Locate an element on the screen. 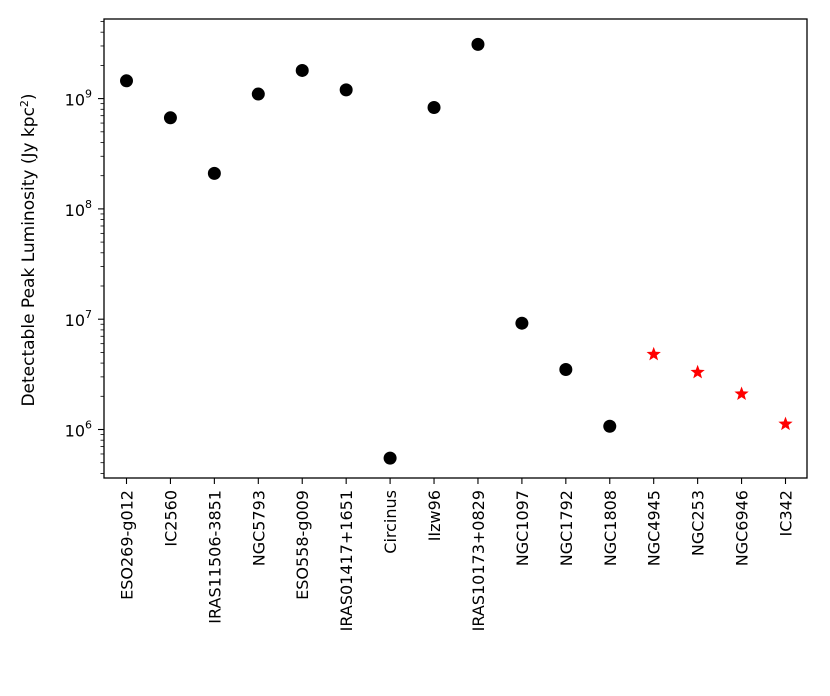  y-tick-label: 10⁷ is located at coordinates (78, 319).